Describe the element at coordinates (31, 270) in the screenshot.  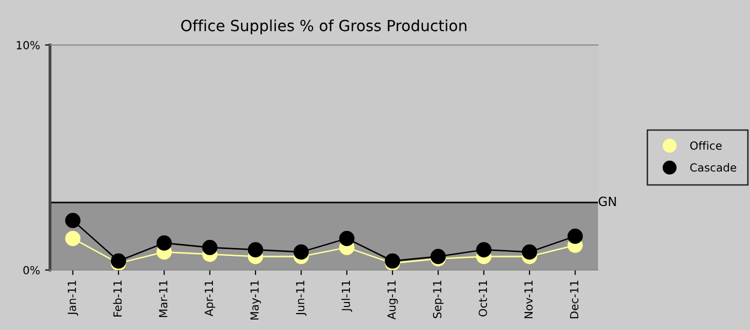
I see `y-tick-label: 0%` at that location.